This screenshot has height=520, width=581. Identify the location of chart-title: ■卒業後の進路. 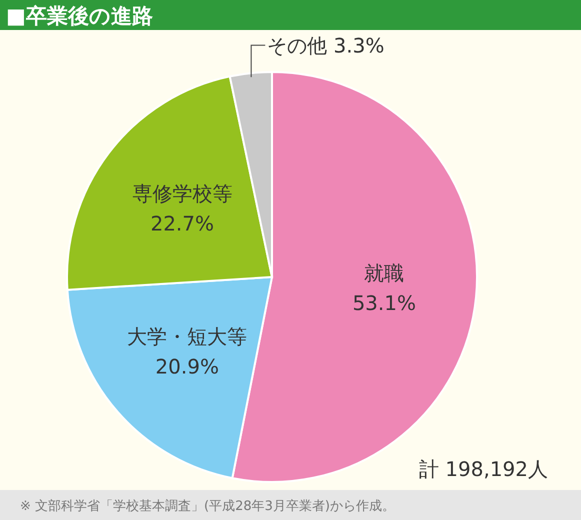
(79, 16).